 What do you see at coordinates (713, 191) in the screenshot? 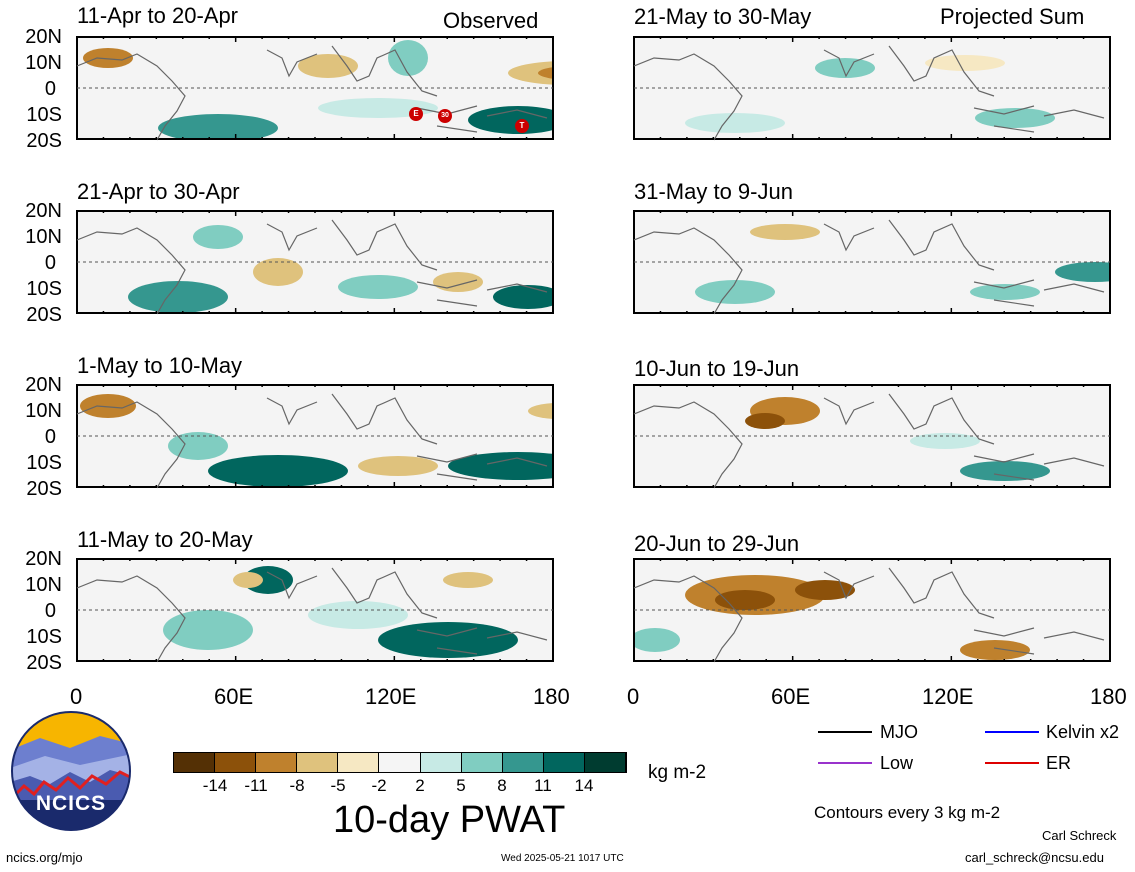
I see `panel-title-proj-2: 31-May to 9-Jun` at bounding box center [713, 191].